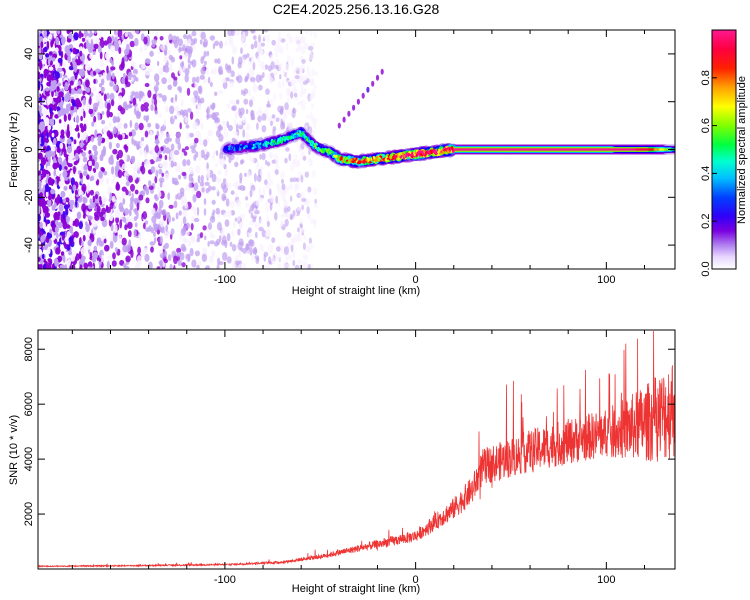  I want to click on spectrogram-branch-cell, so click(344, 119).